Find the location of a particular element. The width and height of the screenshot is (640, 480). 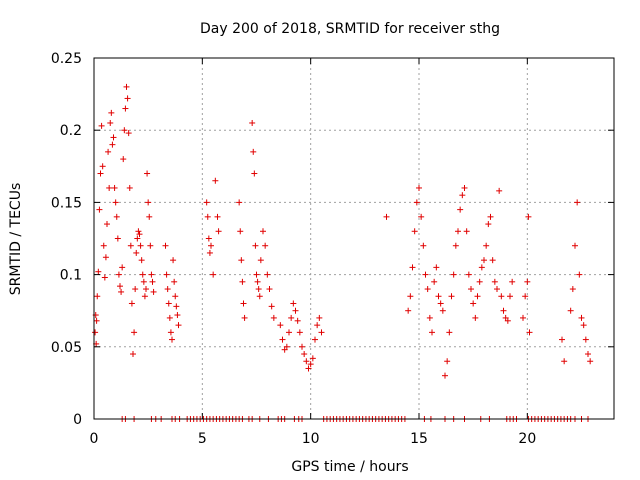

y-tick-label: 0.05 is located at coordinates (66, 348).